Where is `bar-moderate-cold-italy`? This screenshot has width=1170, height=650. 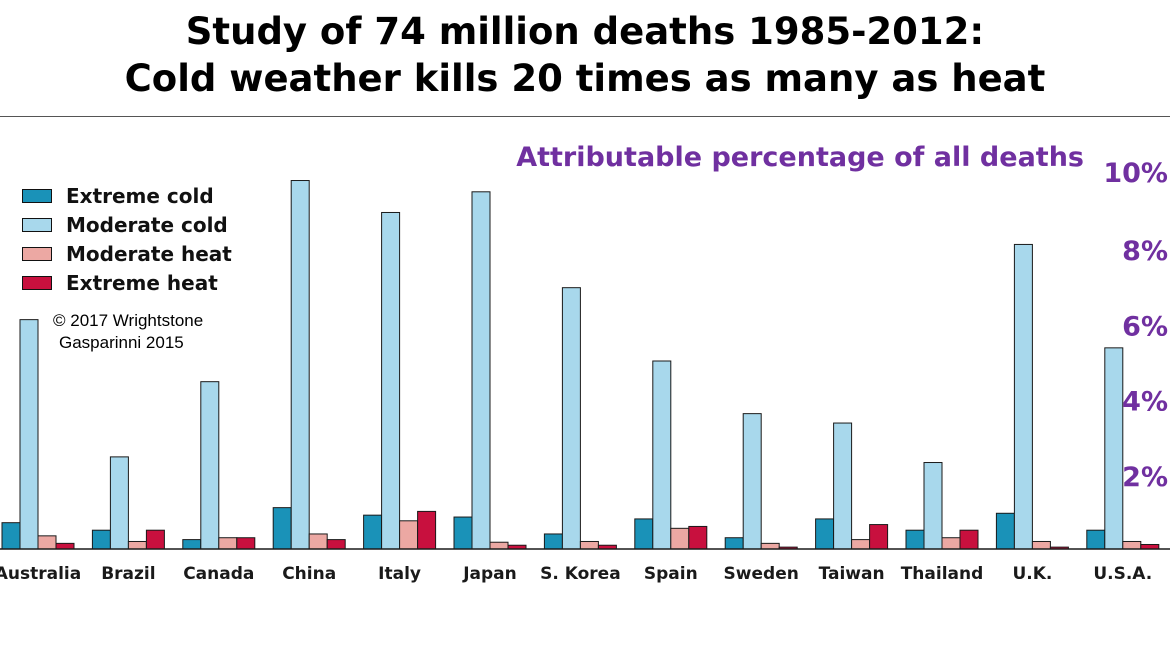
bar-moderate-cold-italy is located at coordinates (391, 380).